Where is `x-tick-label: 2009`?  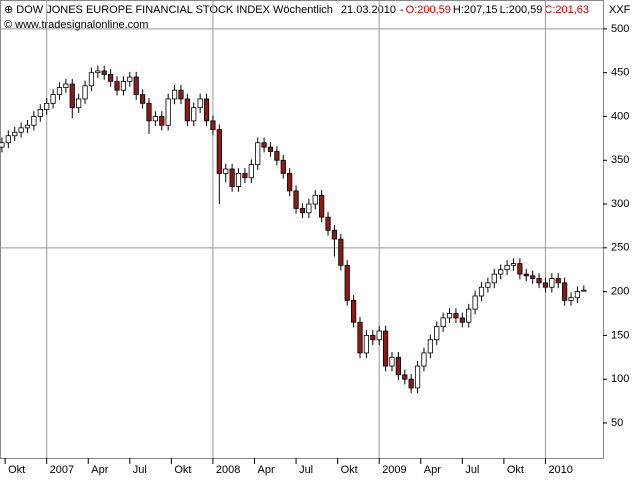
x-tick-label: 2009 is located at coordinates (394, 470).